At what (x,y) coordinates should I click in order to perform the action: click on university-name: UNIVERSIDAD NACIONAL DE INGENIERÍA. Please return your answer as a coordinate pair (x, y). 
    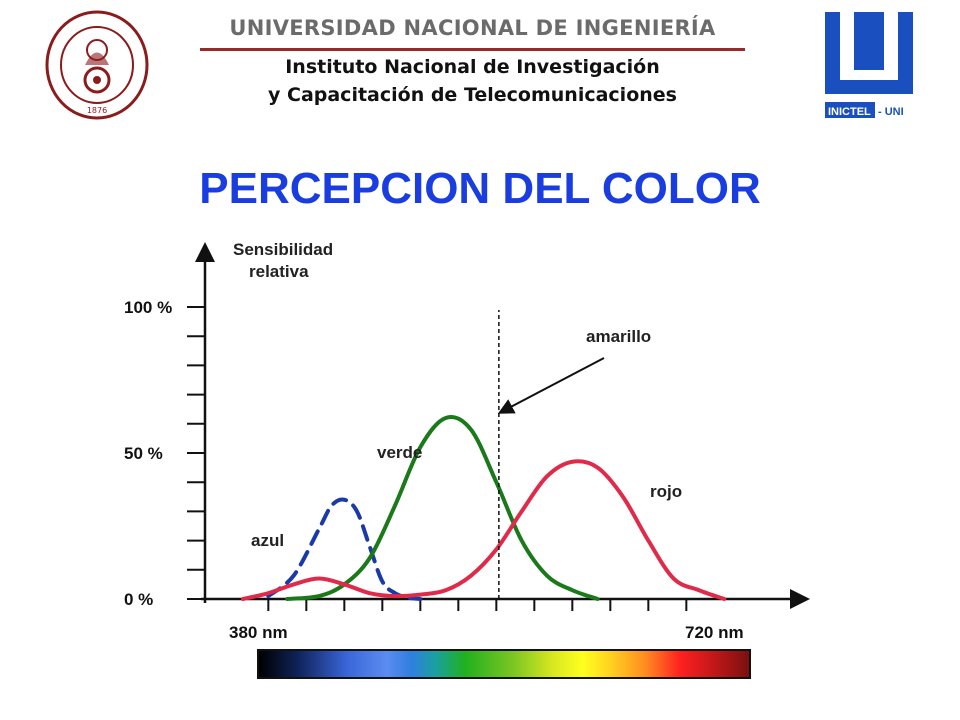
    Looking at the image, I should click on (472, 28).